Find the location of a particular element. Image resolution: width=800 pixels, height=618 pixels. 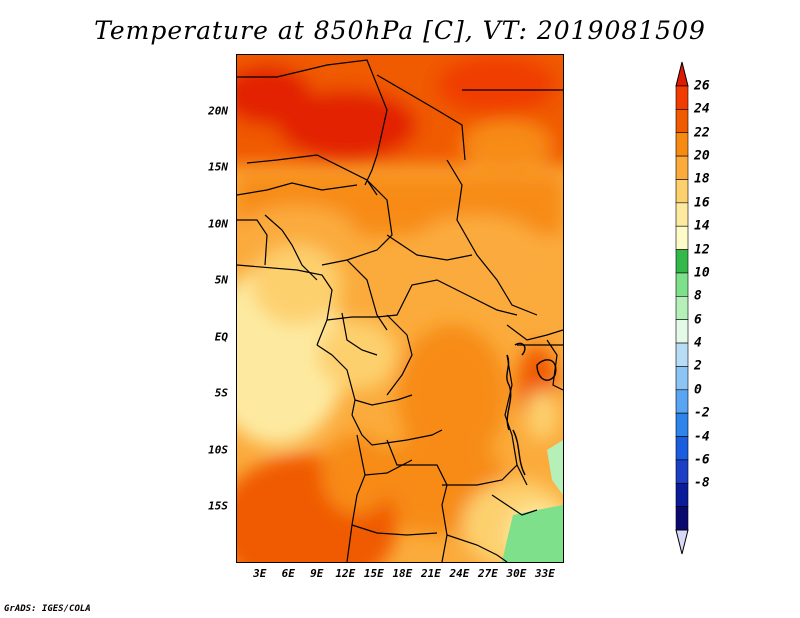

cool-zone-se is located at coordinates (532, 533).